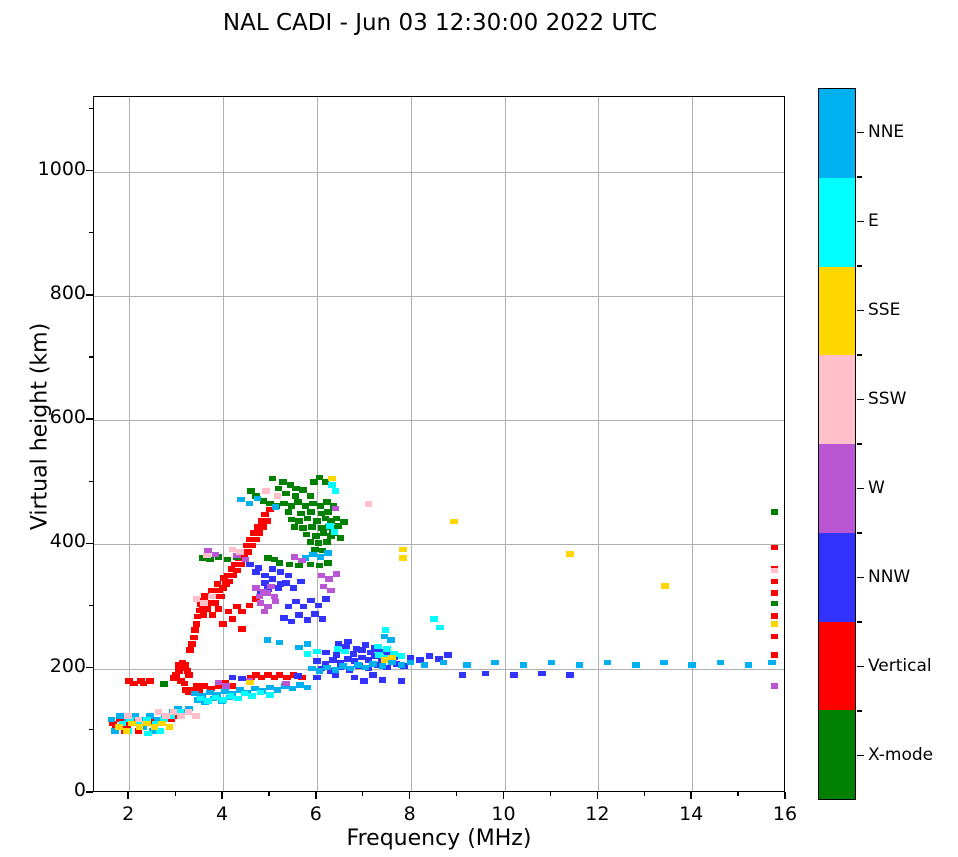 The height and width of the screenshot is (857, 958). I want to click on colorbar-label-x-mode: X-mode, so click(901, 754).